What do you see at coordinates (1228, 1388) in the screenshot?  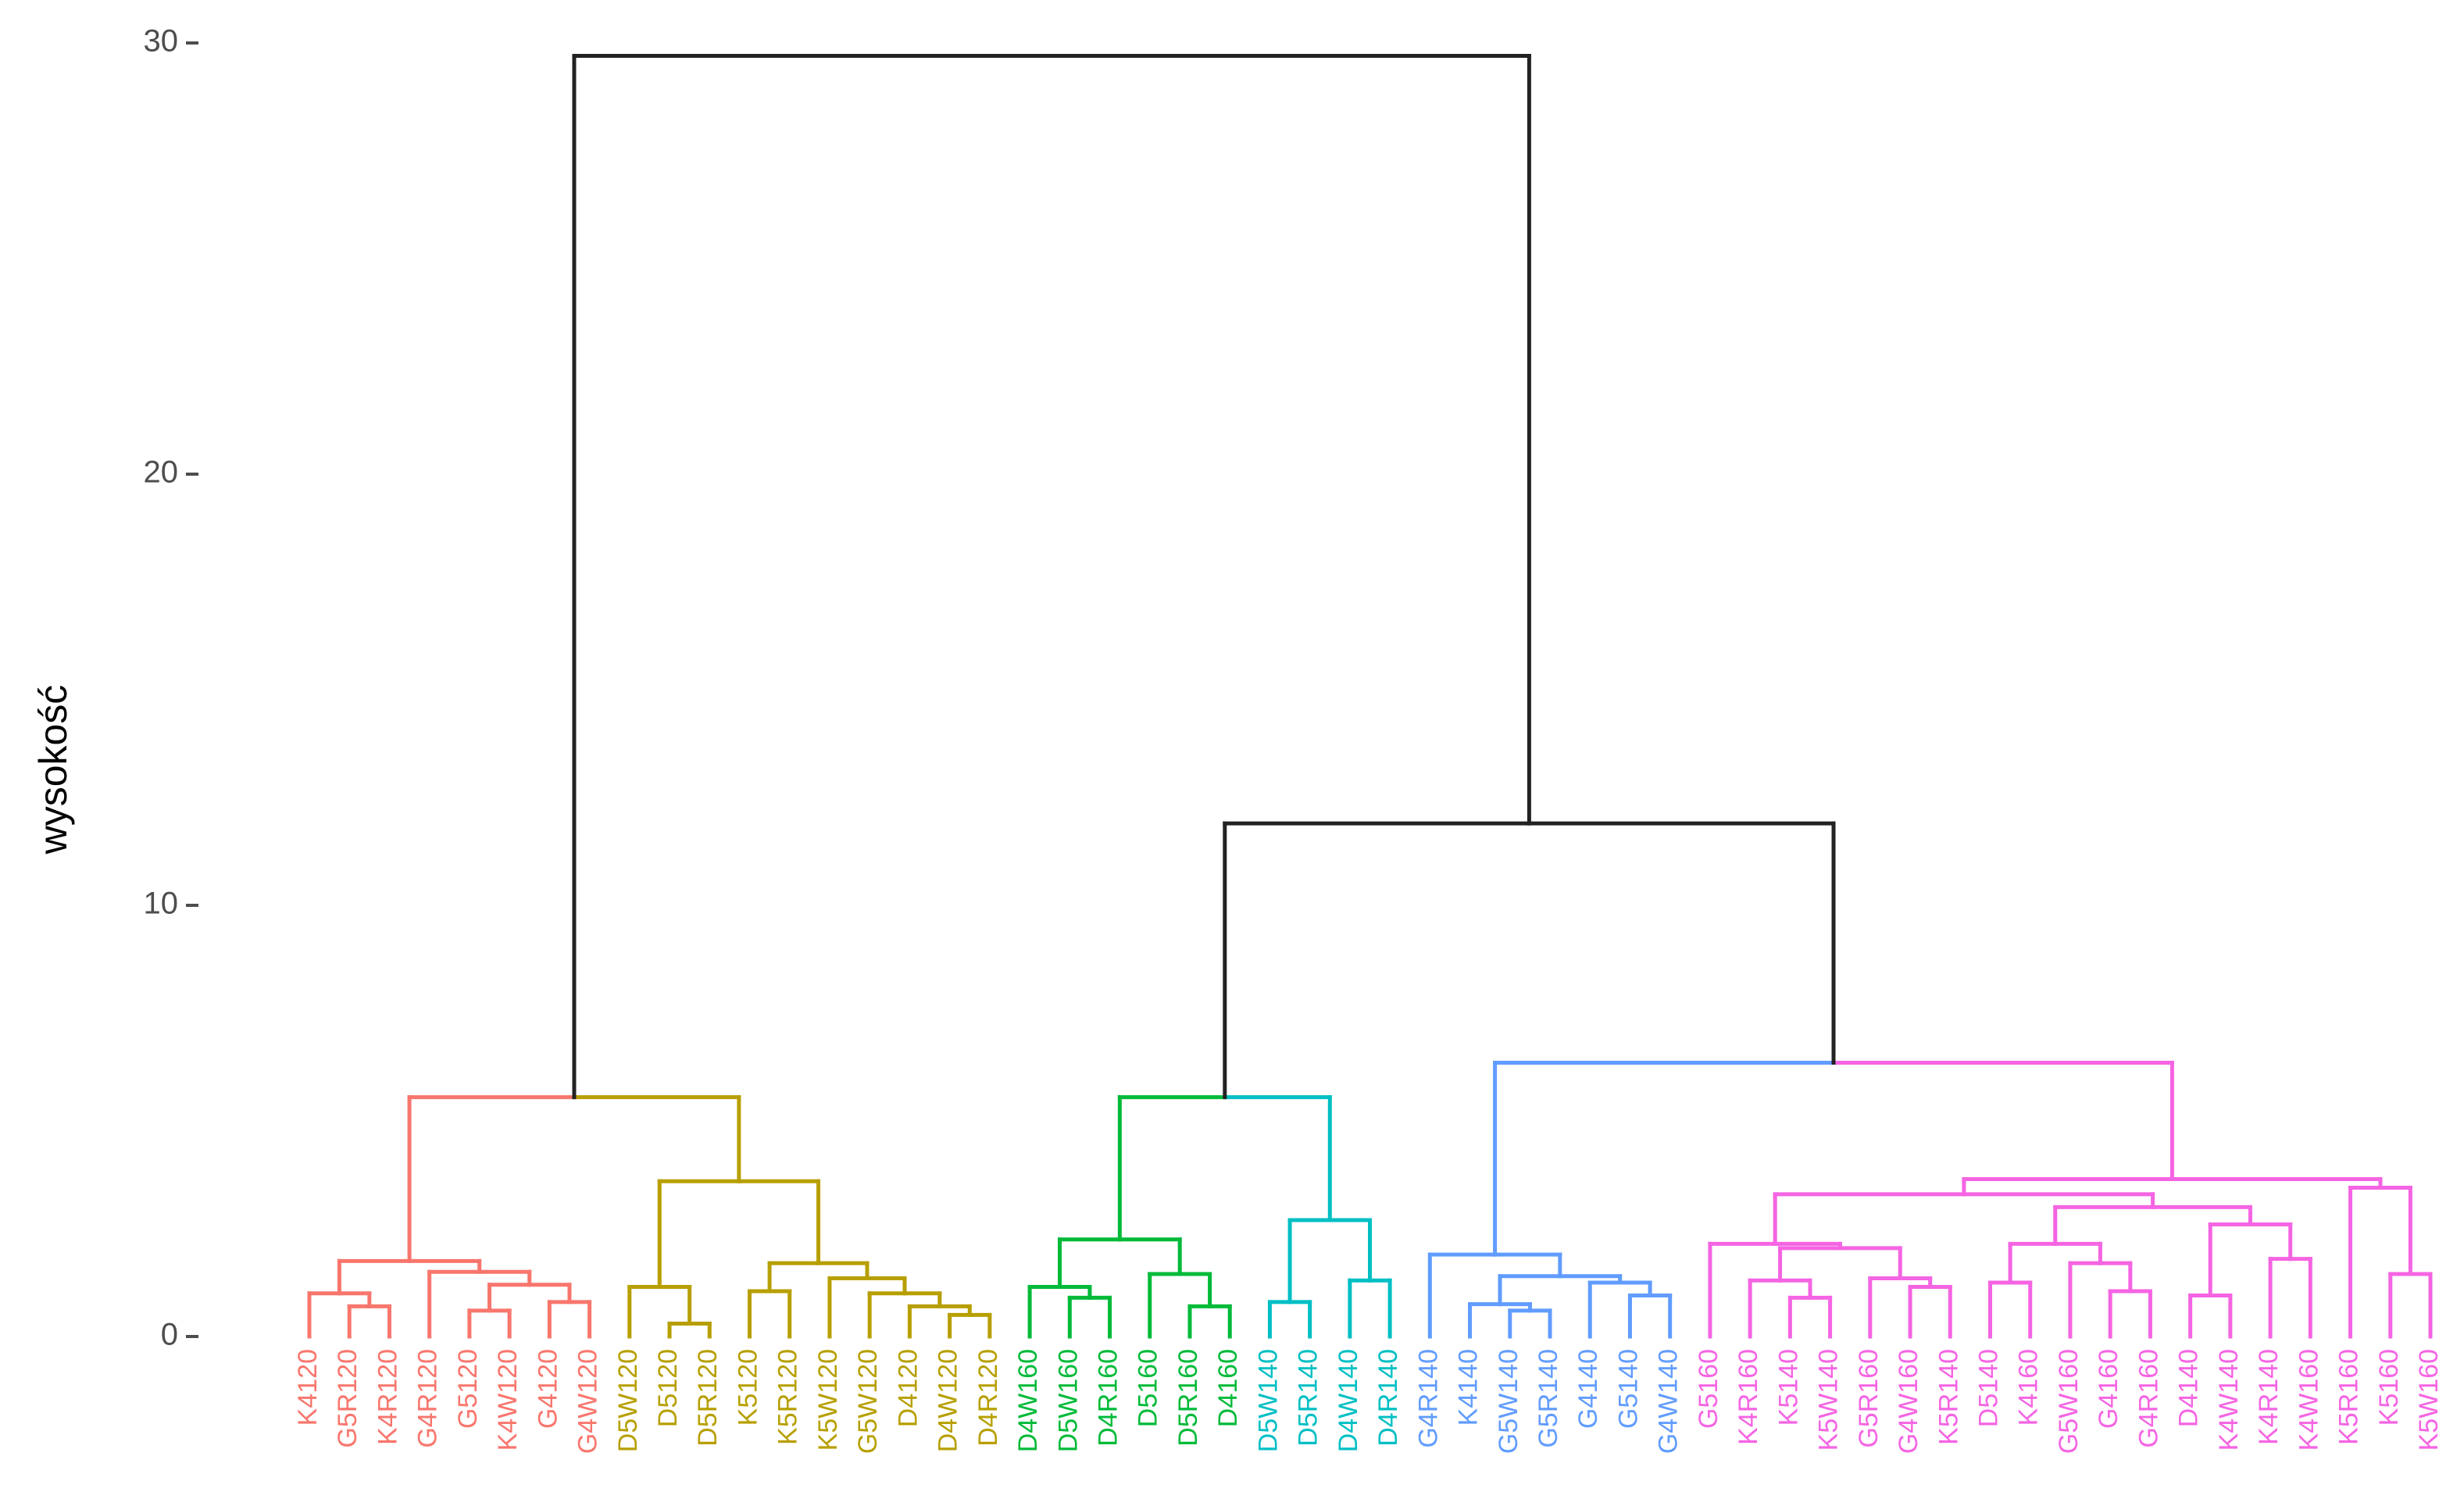 I see `leaf-label: D4160` at bounding box center [1228, 1388].